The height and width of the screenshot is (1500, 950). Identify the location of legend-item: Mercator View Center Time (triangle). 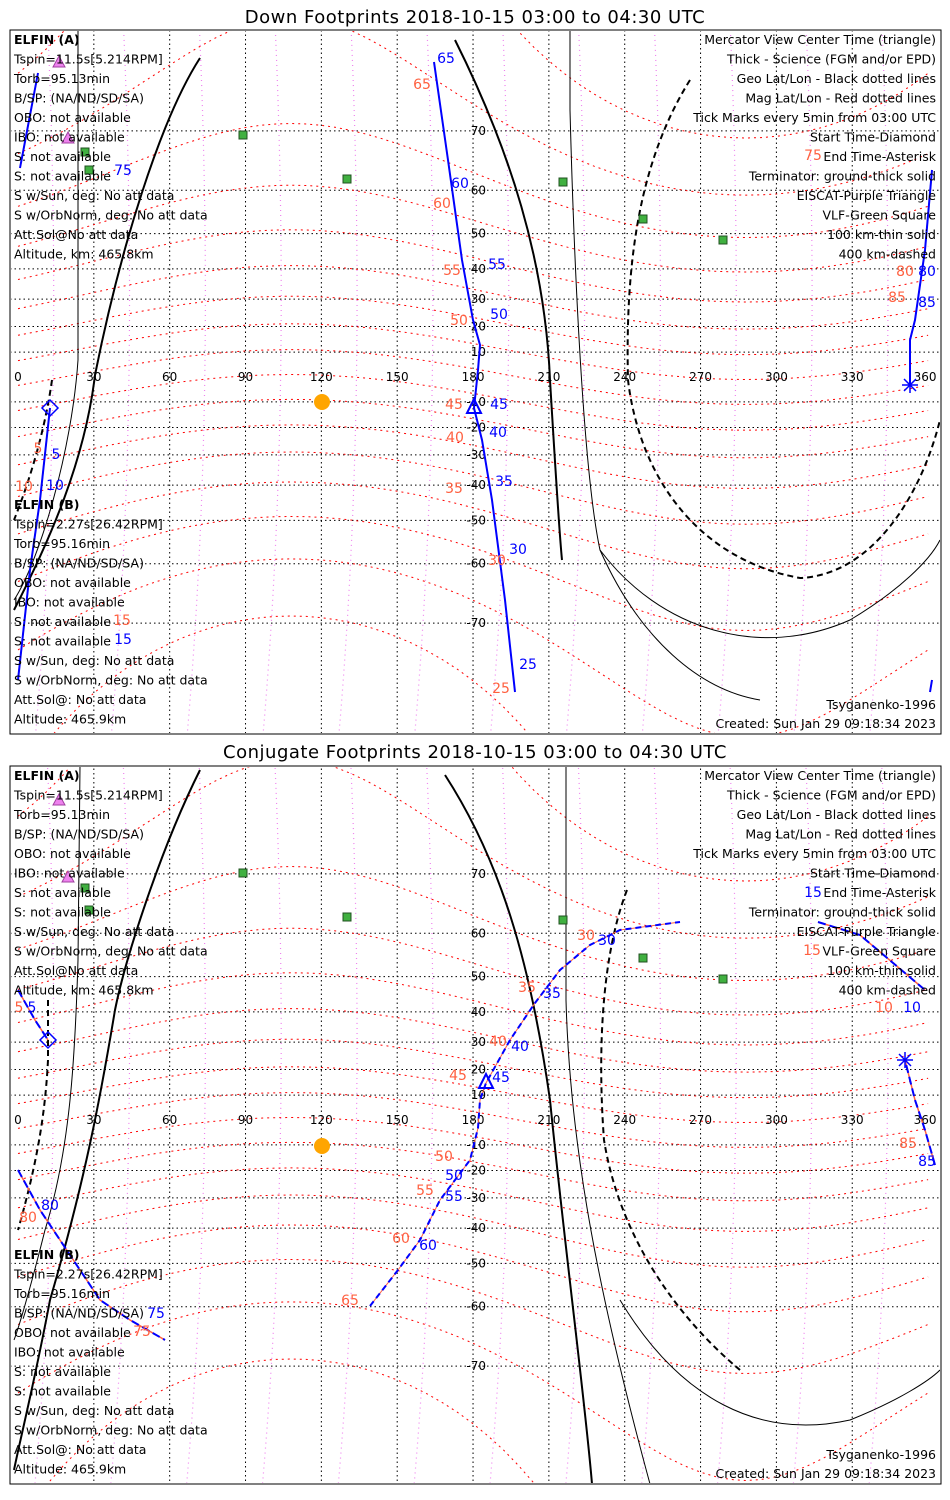
(820, 775).